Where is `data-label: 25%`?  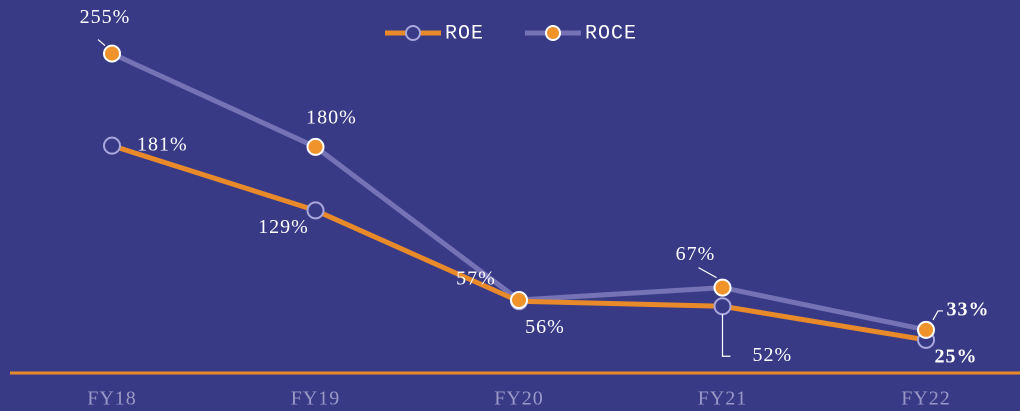 data-label: 25% is located at coordinates (956, 356).